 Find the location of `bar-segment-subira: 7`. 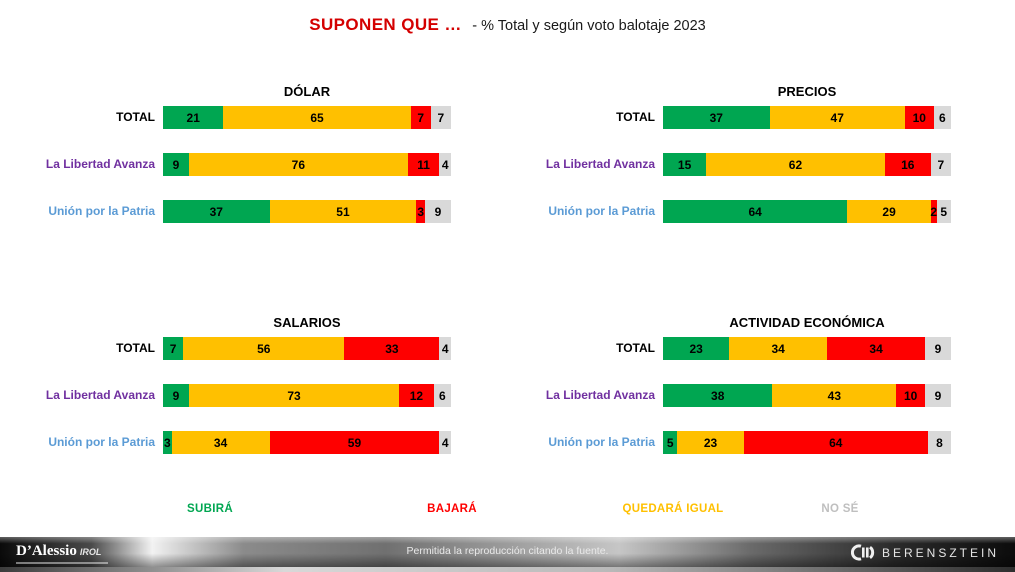

bar-segment-subira: 7 is located at coordinates (173, 348).